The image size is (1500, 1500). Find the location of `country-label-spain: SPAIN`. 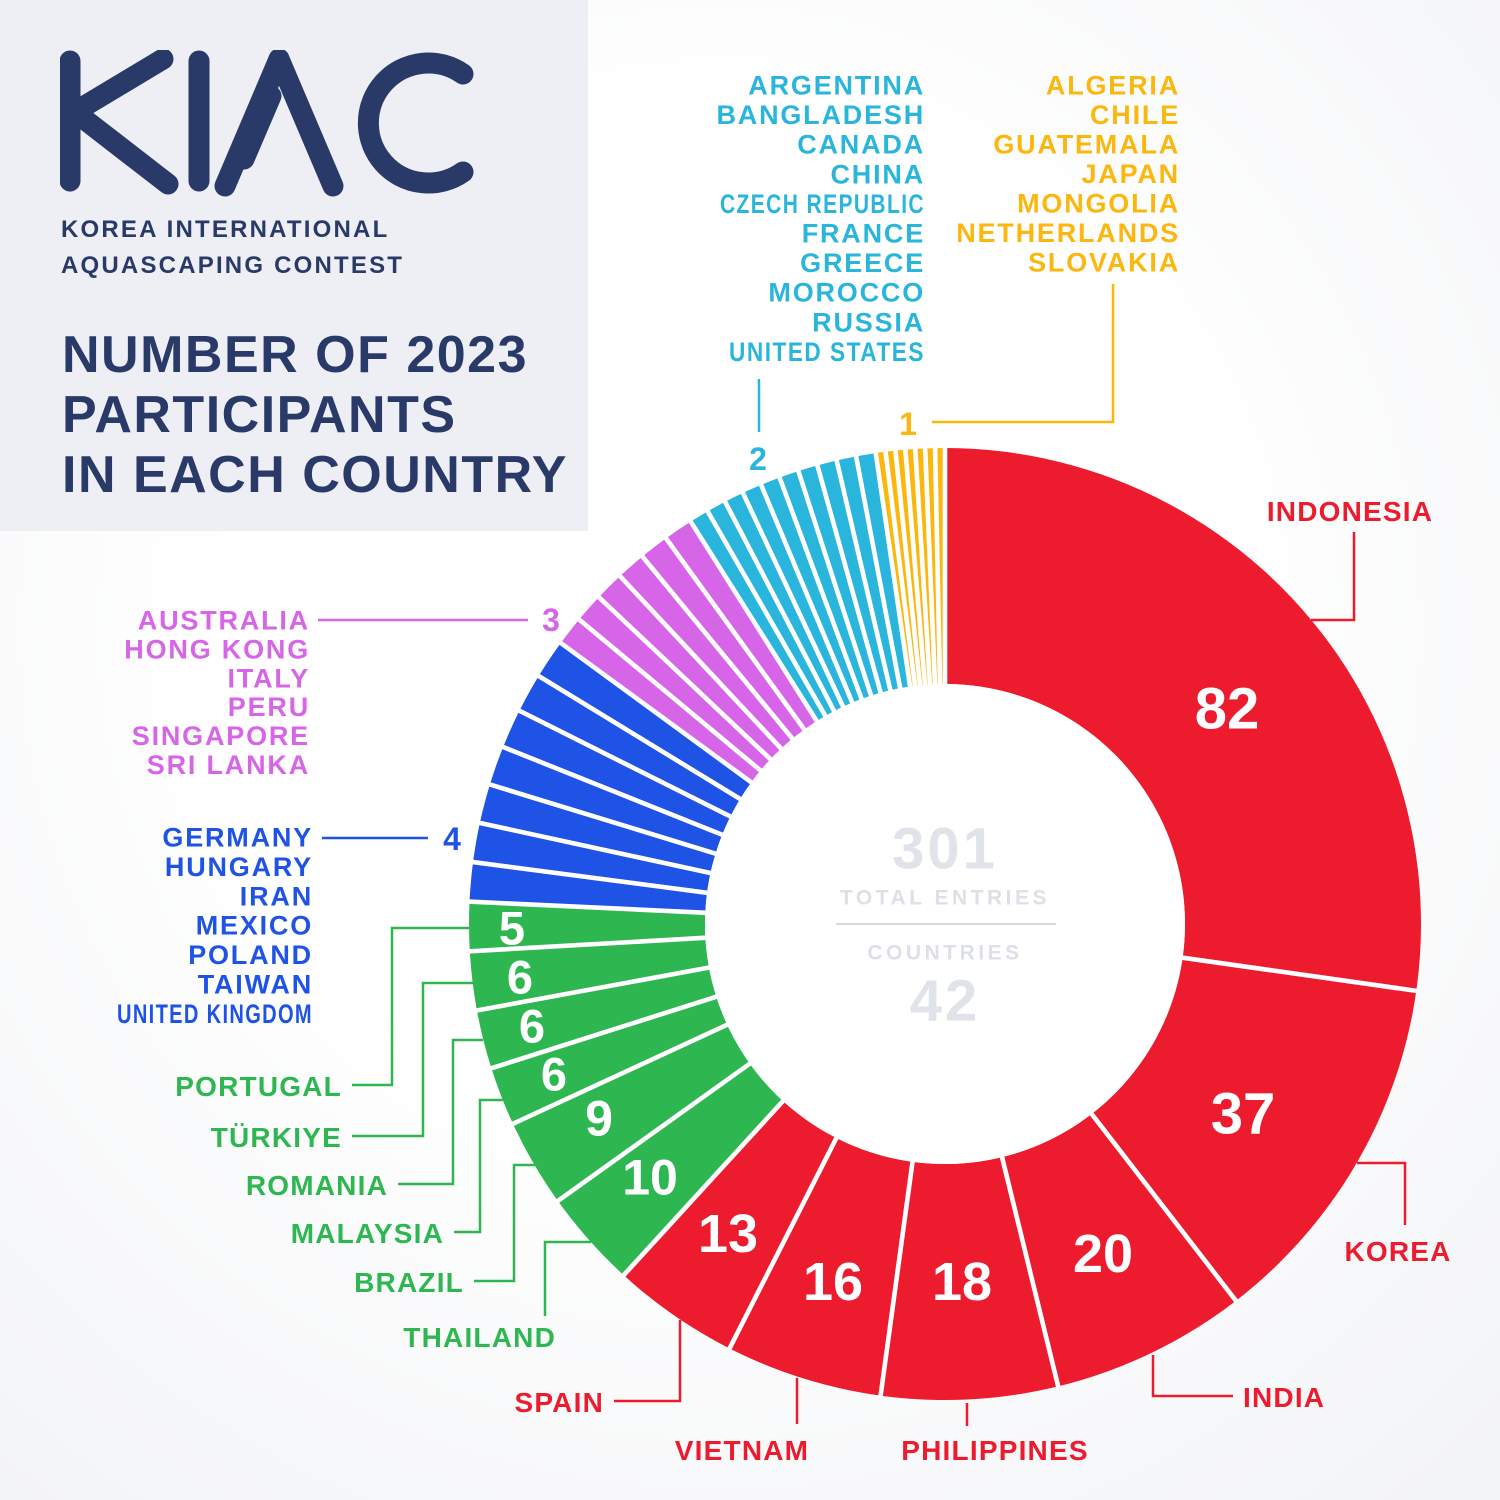

country-label-spain: SPAIN is located at coordinates (560, 1402).